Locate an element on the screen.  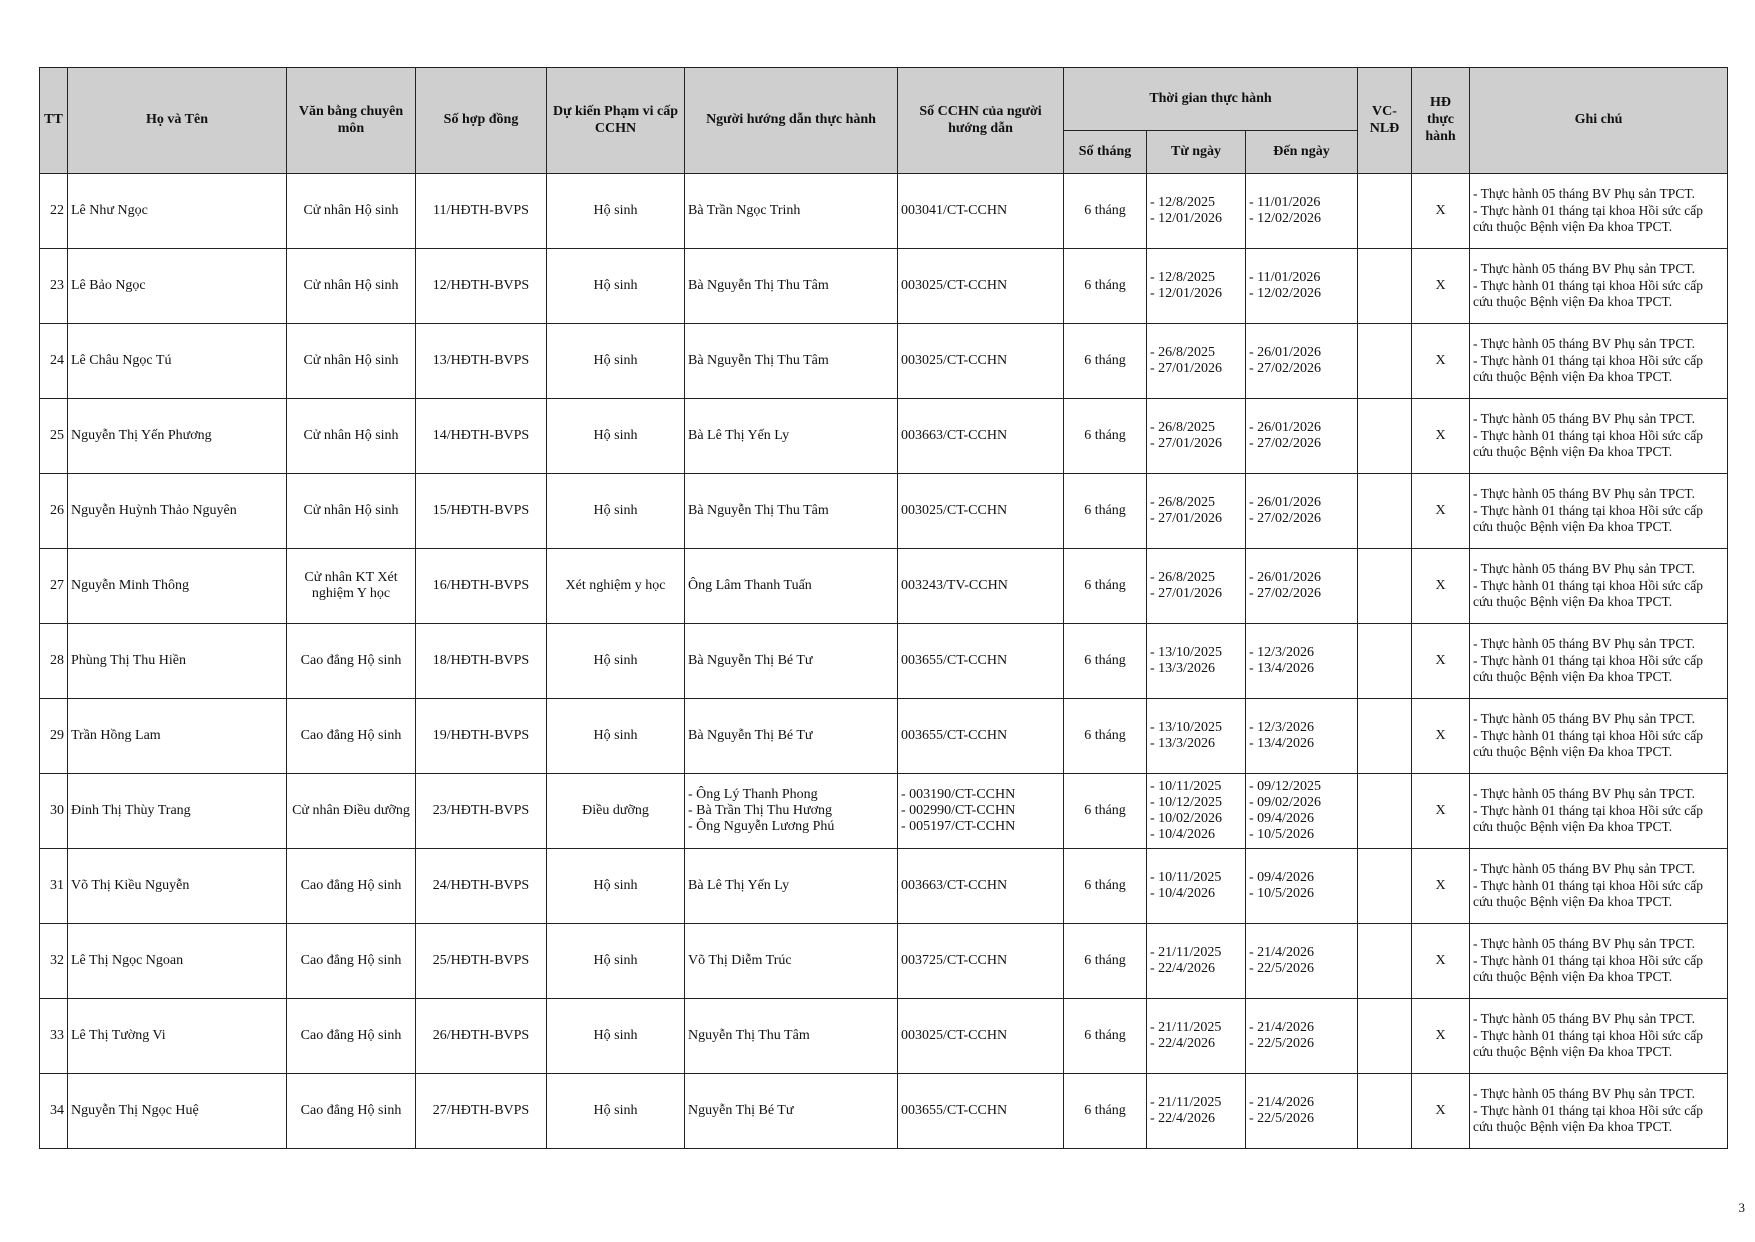
header-cell: Số CCHN của người hướng dẫn is located at coordinates (980, 120).